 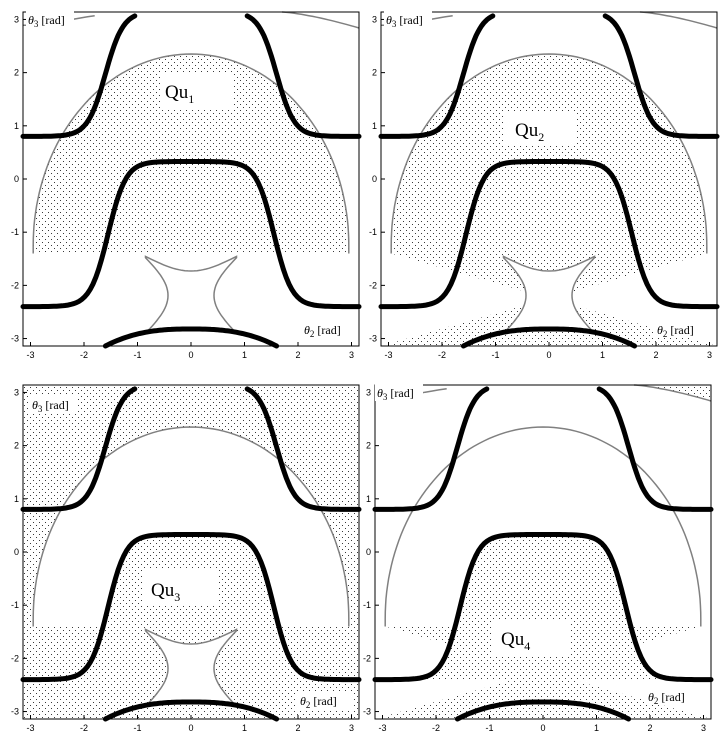 I want to click on dome-clear, so click(x=191, y=527).